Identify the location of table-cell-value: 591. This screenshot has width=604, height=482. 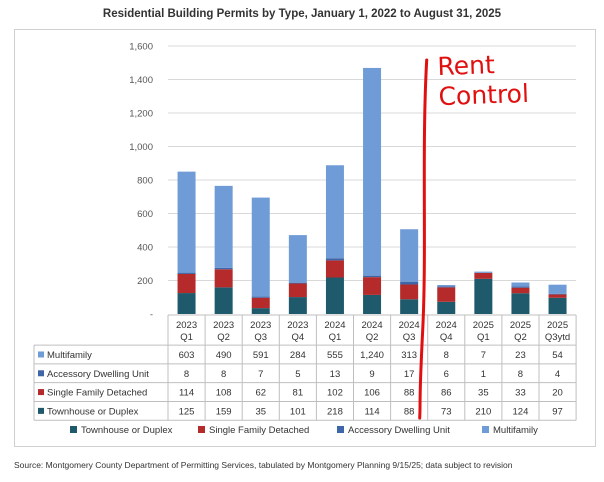
(261, 355).